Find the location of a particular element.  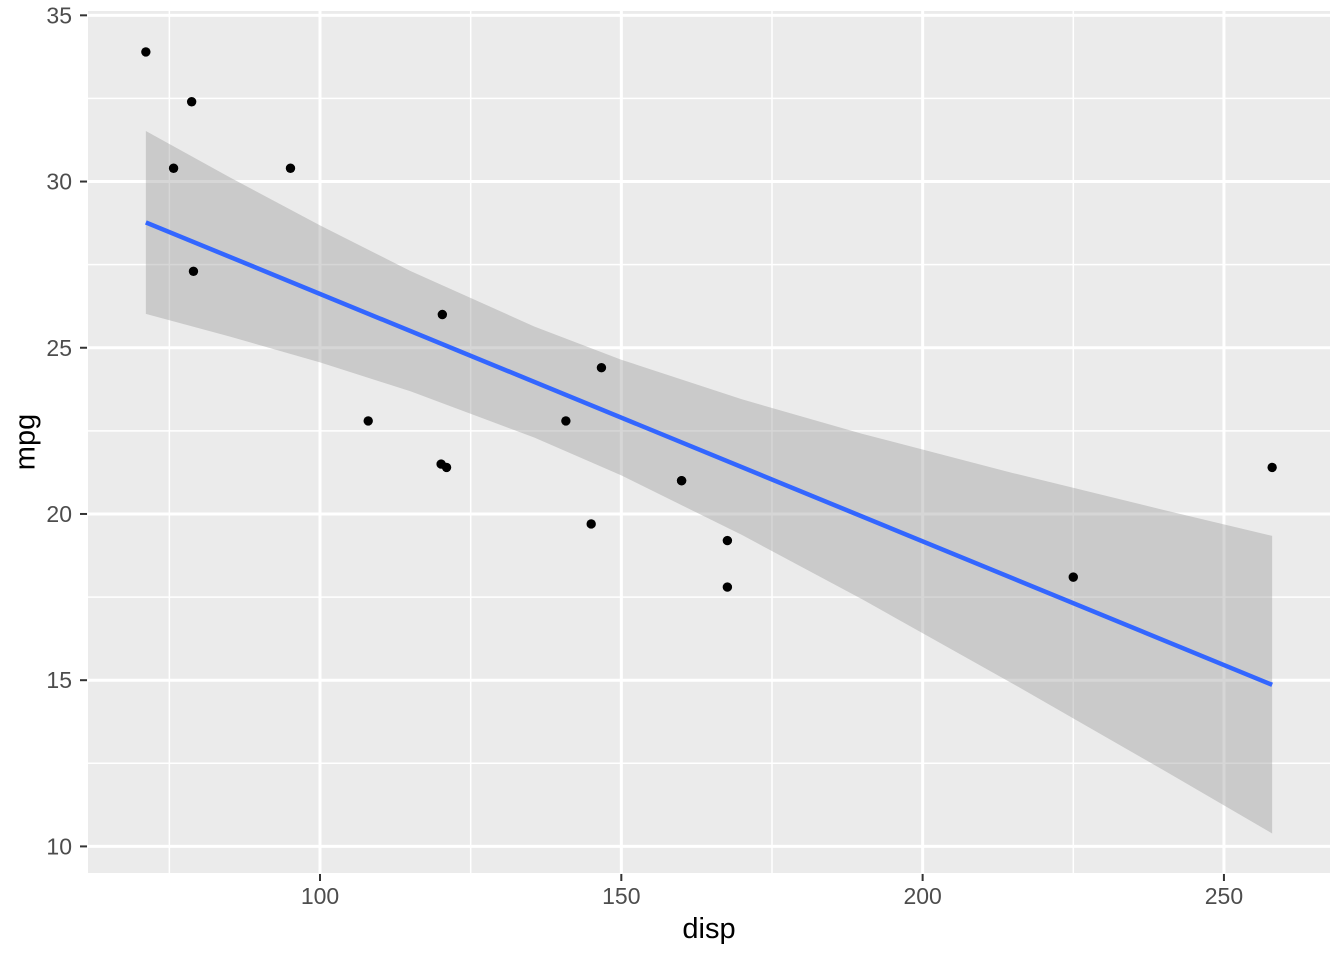

x-axis-title: disp is located at coordinates (709, 929).